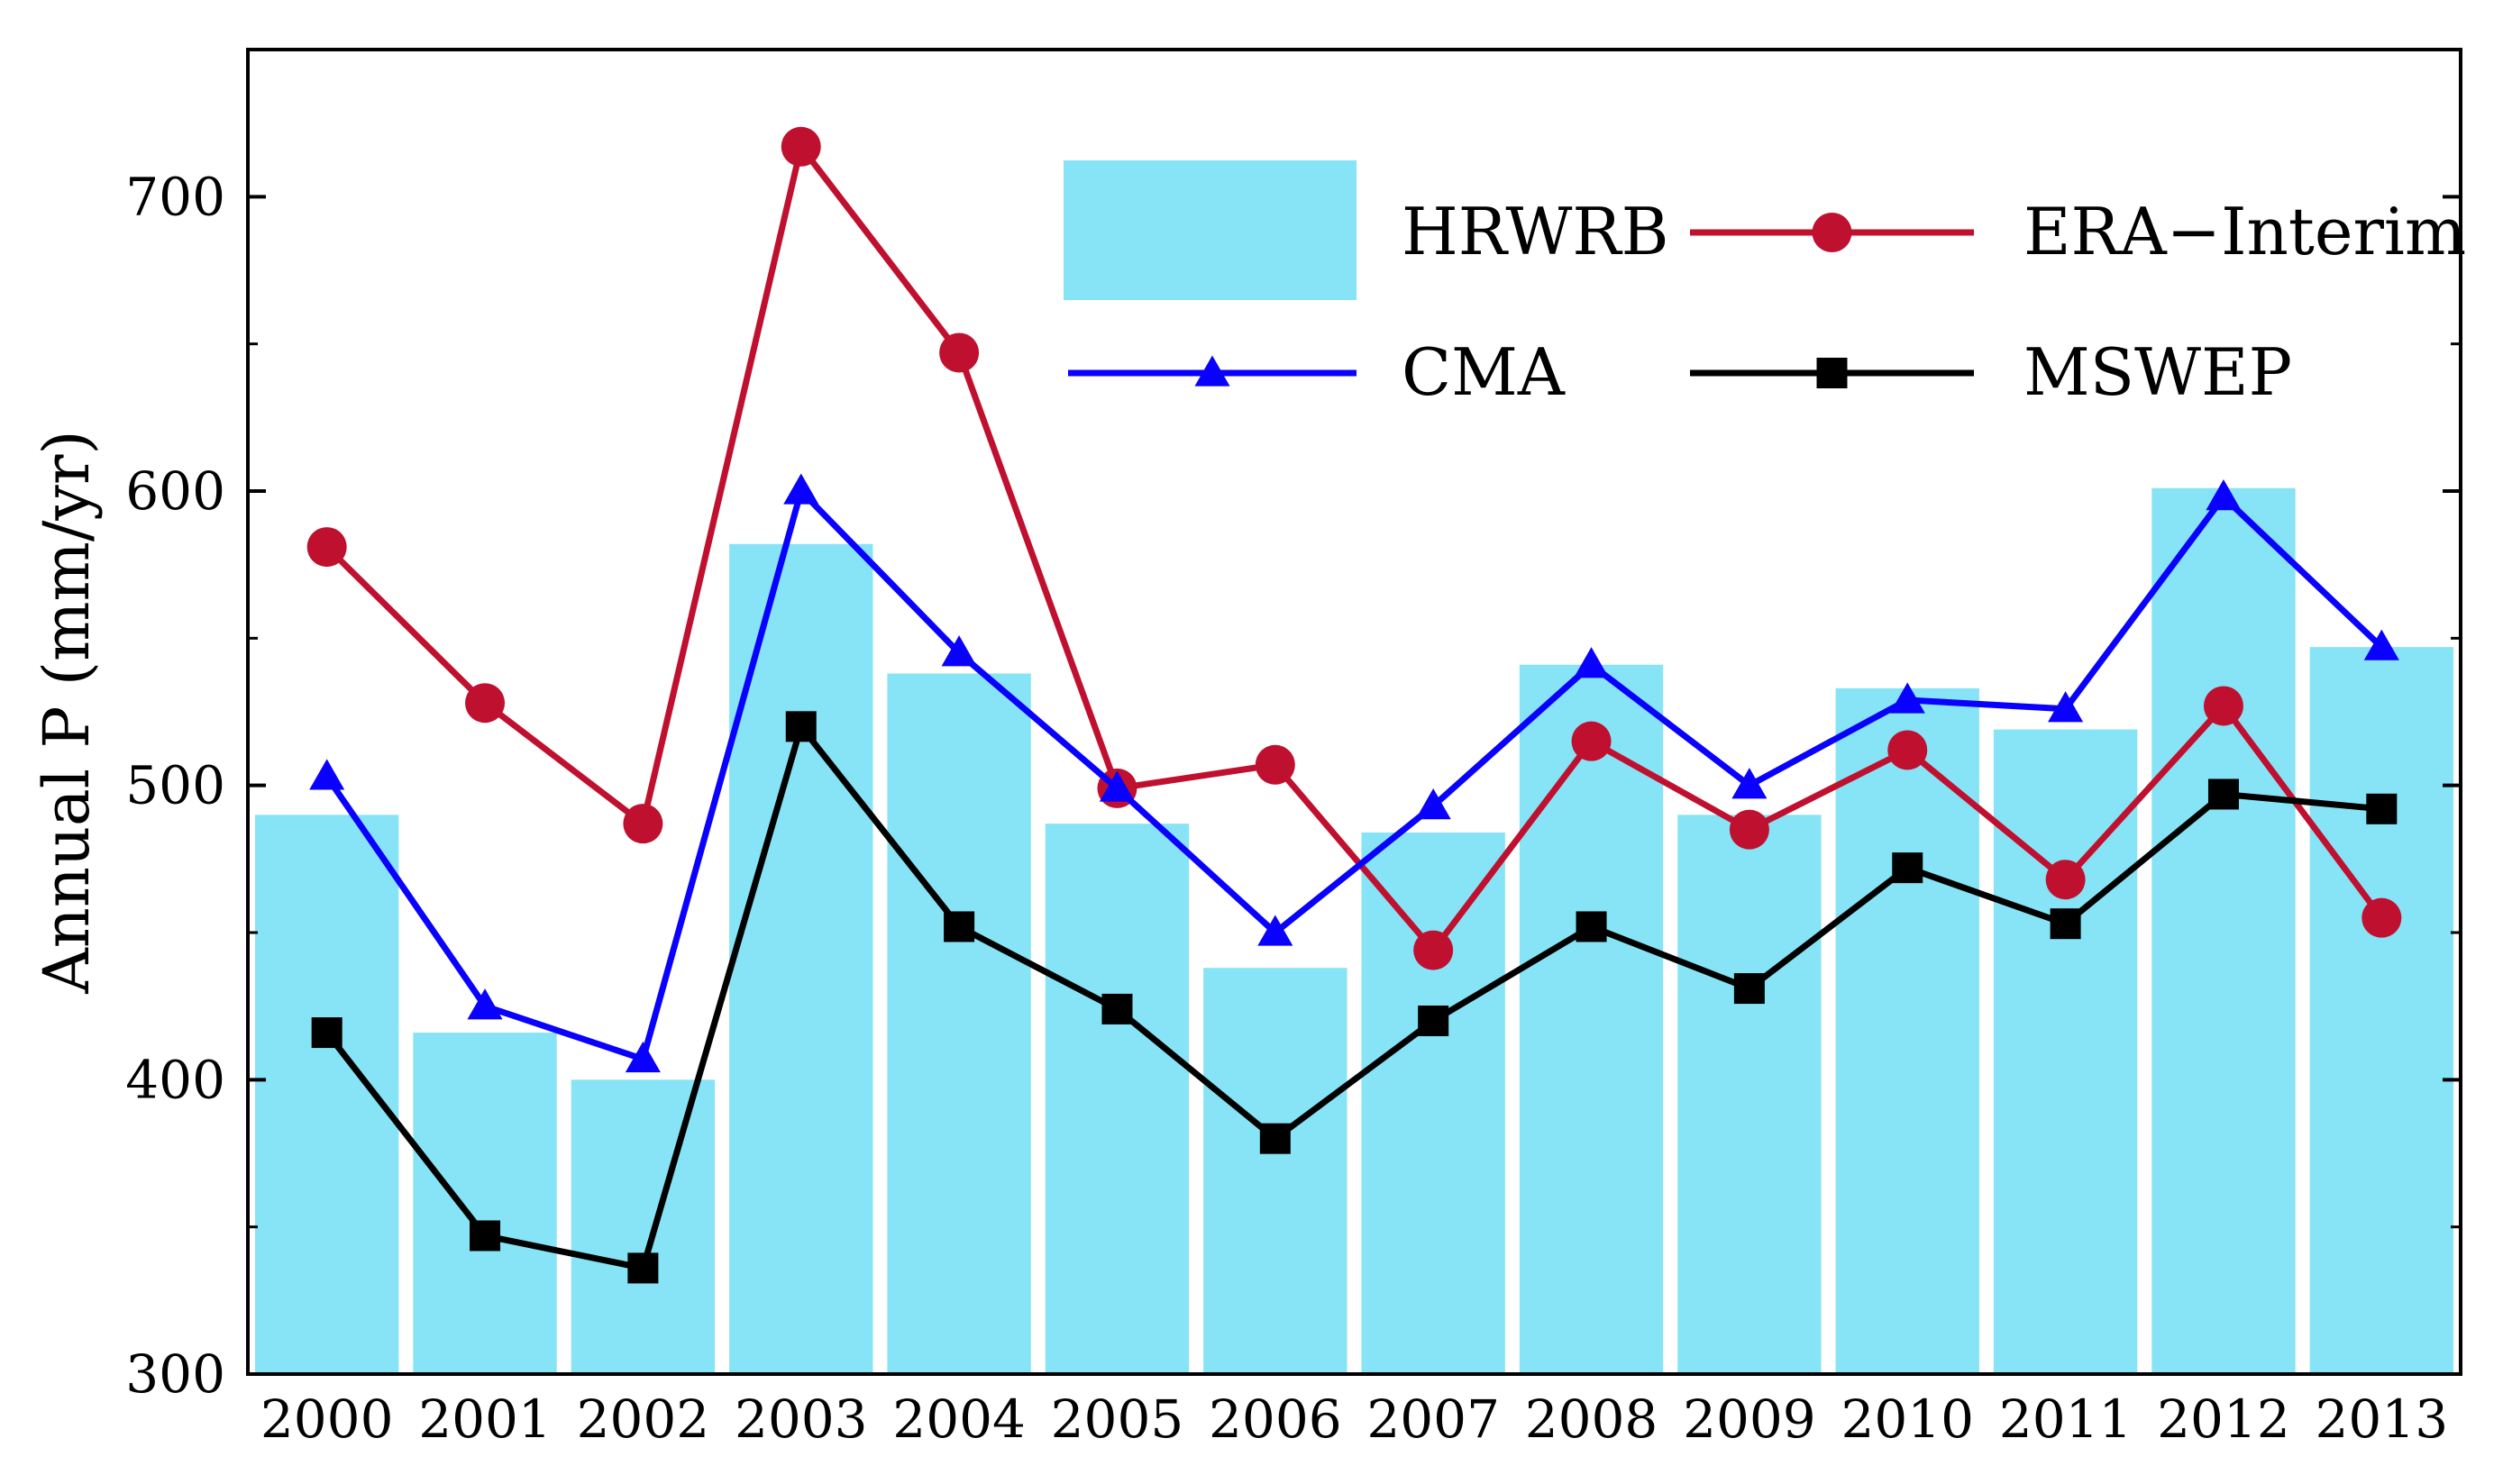  Describe the element at coordinates (327, 774) in the screenshot. I see `point-cma-2000` at that location.